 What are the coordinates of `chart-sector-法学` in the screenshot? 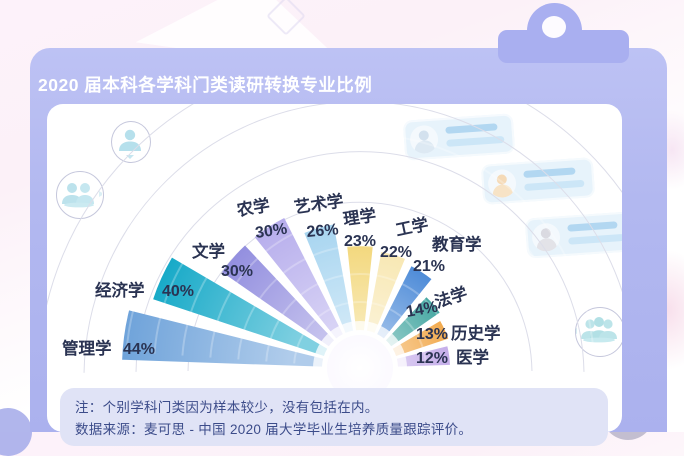 It's located at (413, 322).